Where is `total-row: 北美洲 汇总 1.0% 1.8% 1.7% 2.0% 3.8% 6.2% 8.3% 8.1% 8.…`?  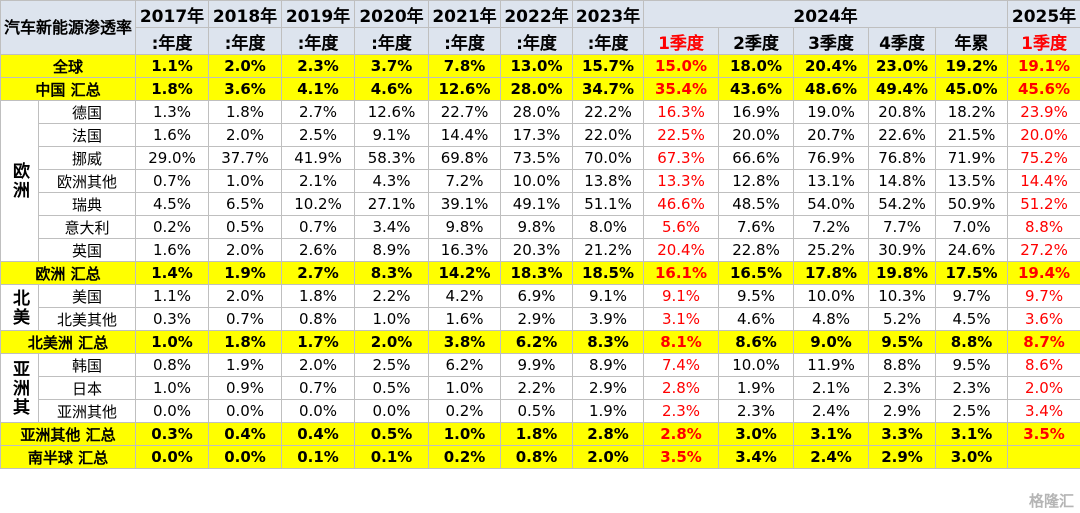 total-row: 北美洲 汇总 1.0% 1.8% 1.7% 2.0% 3.8% 6.2% 8.3% 8.1% 8.… is located at coordinates (540, 342).